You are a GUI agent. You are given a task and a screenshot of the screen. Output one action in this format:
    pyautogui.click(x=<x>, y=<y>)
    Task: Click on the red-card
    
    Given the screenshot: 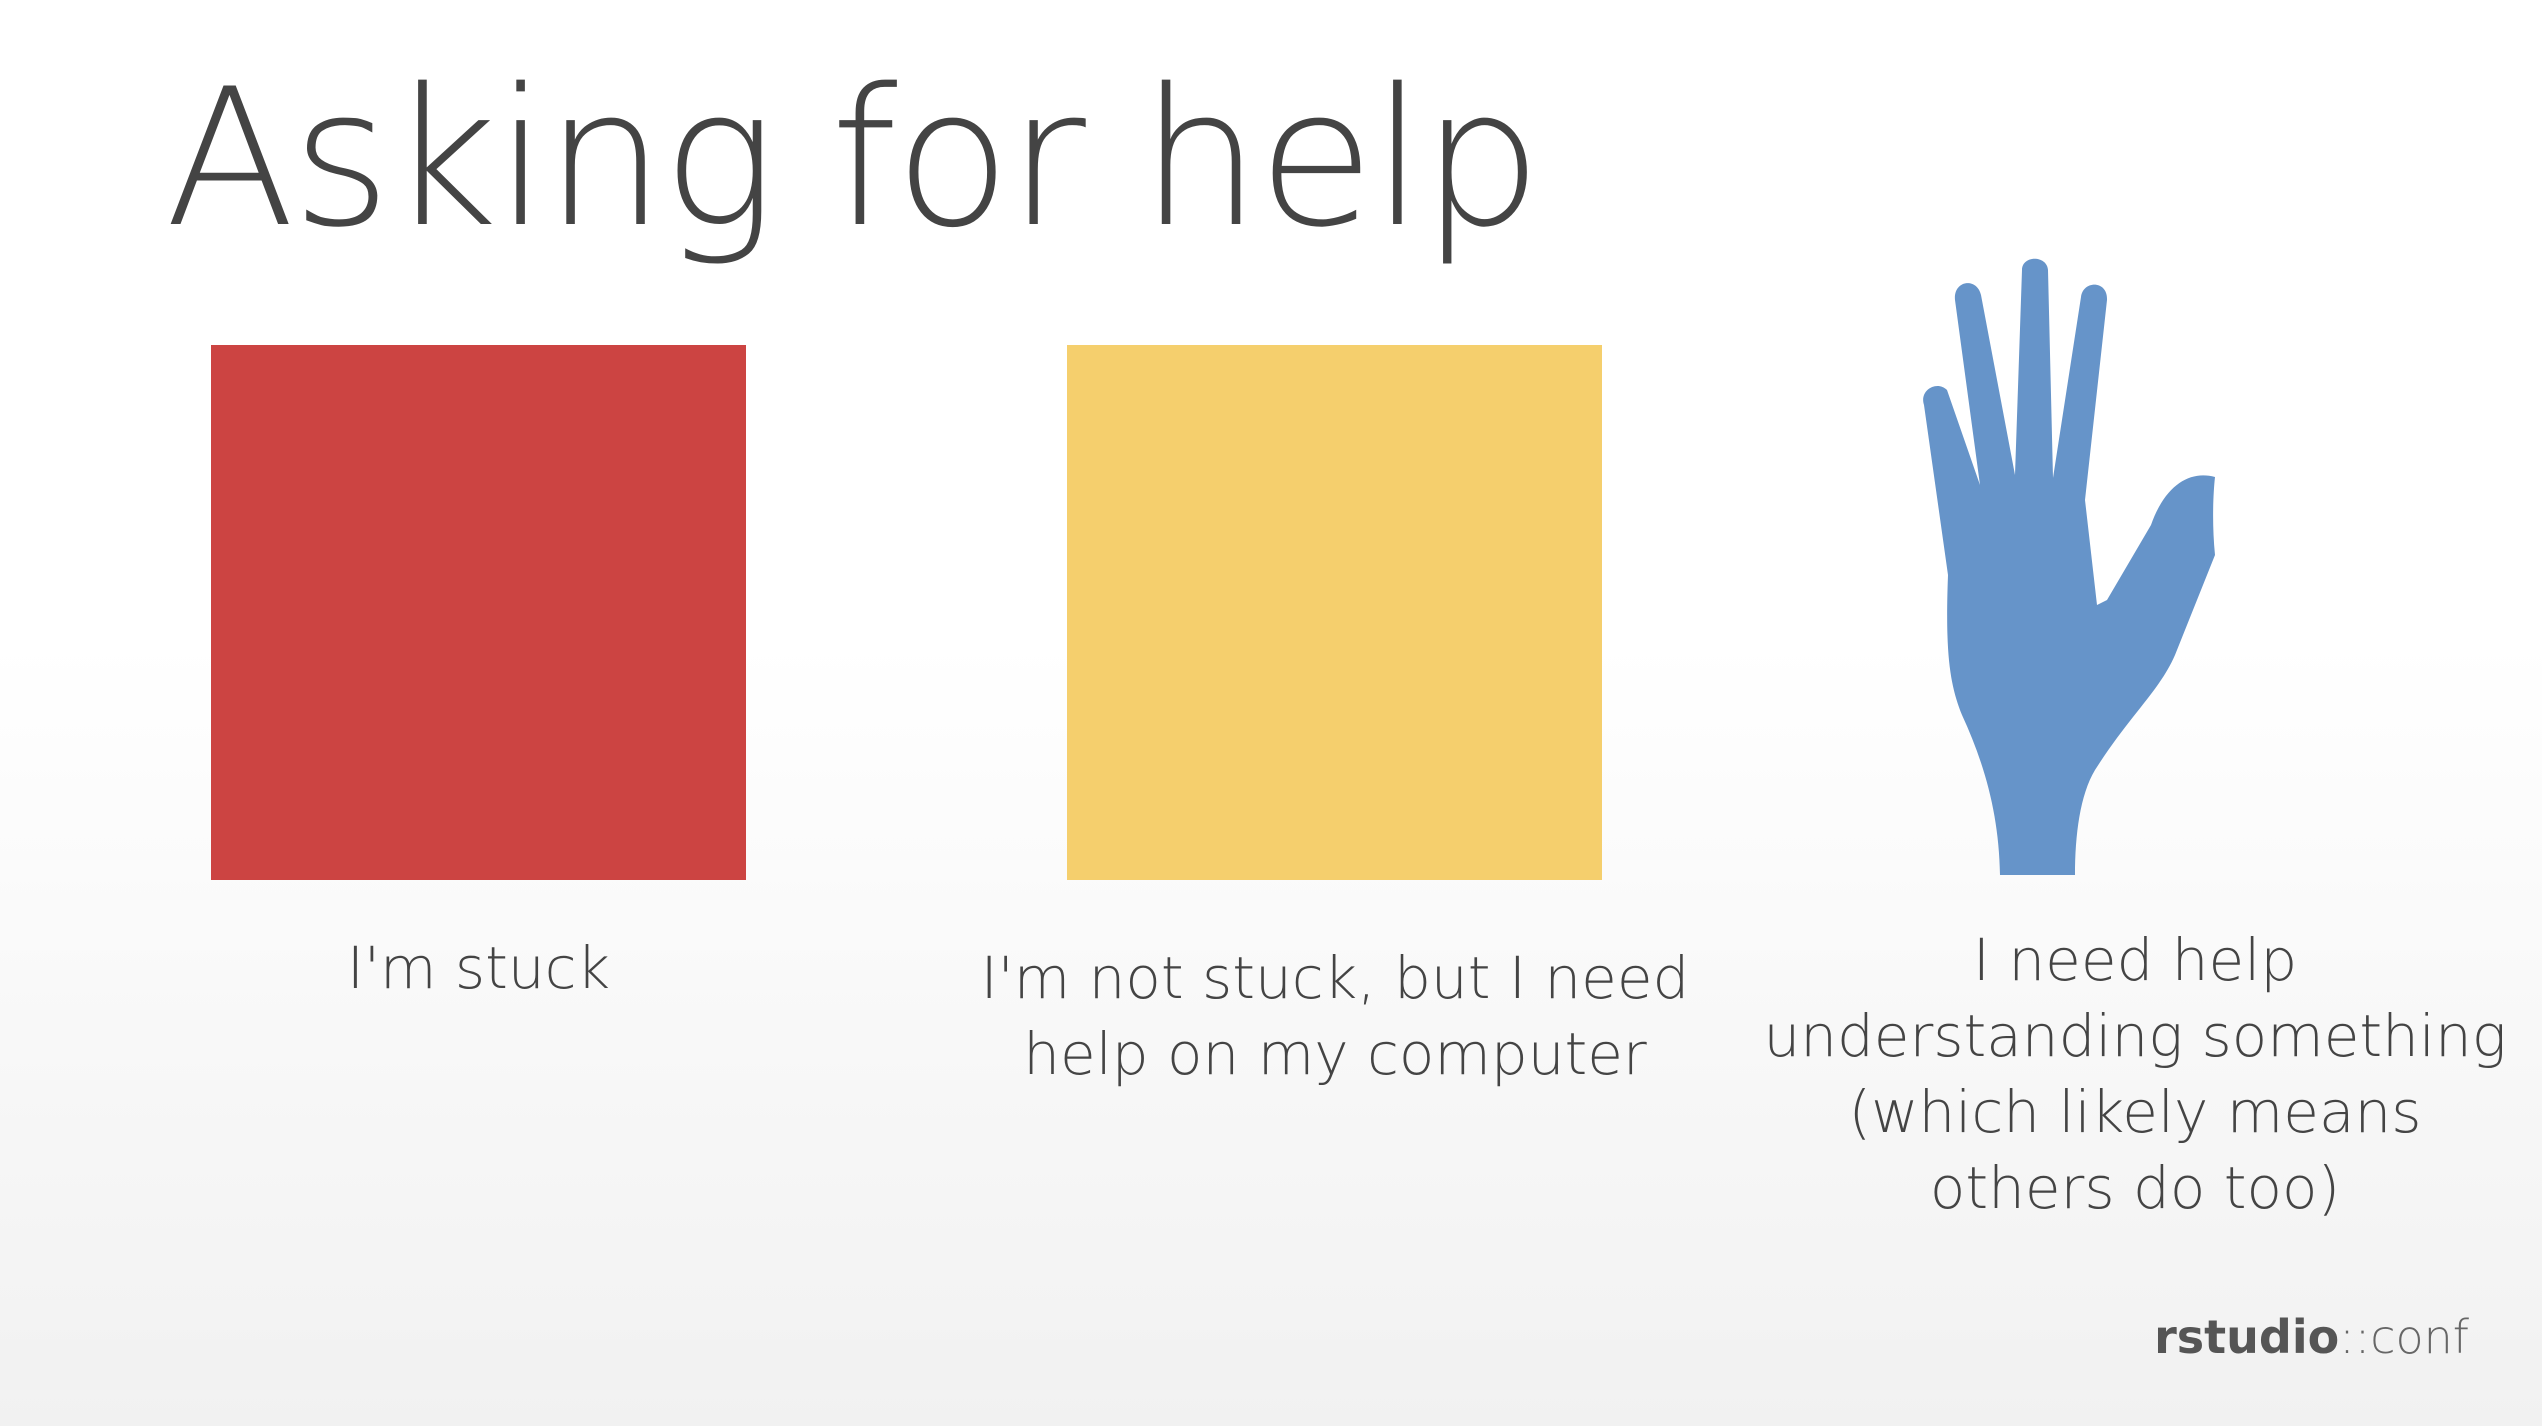 What is the action you would take?
    pyautogui.click(x=478, y=612)
    